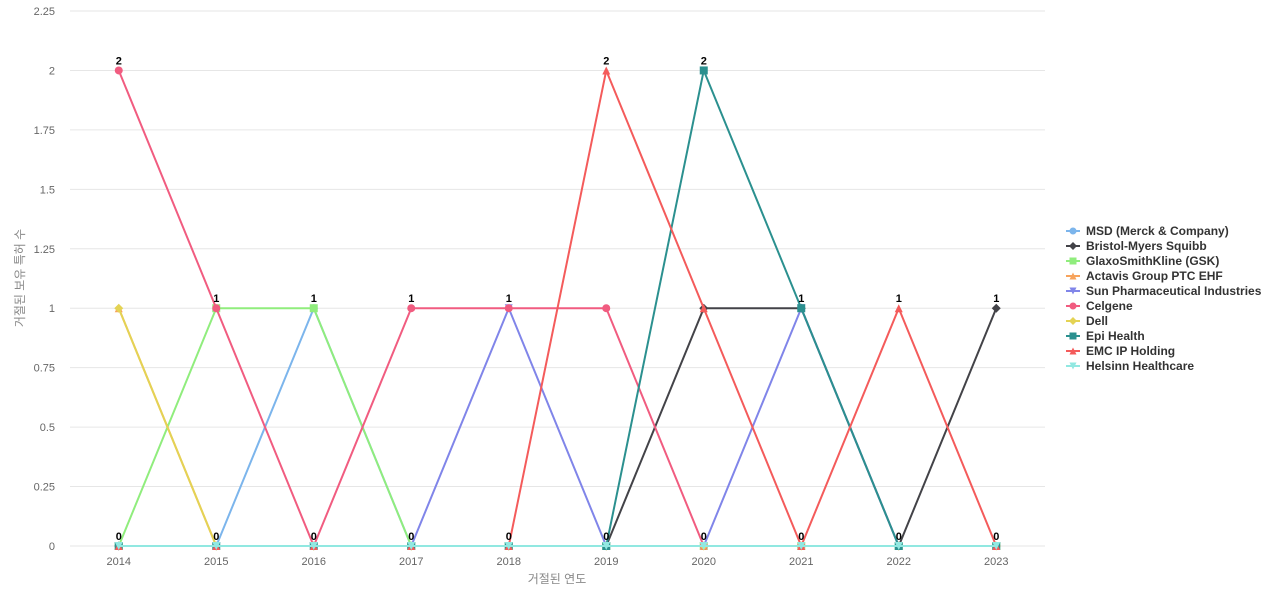  I want to click on x-tick-label: 2017, so click(411, 562).